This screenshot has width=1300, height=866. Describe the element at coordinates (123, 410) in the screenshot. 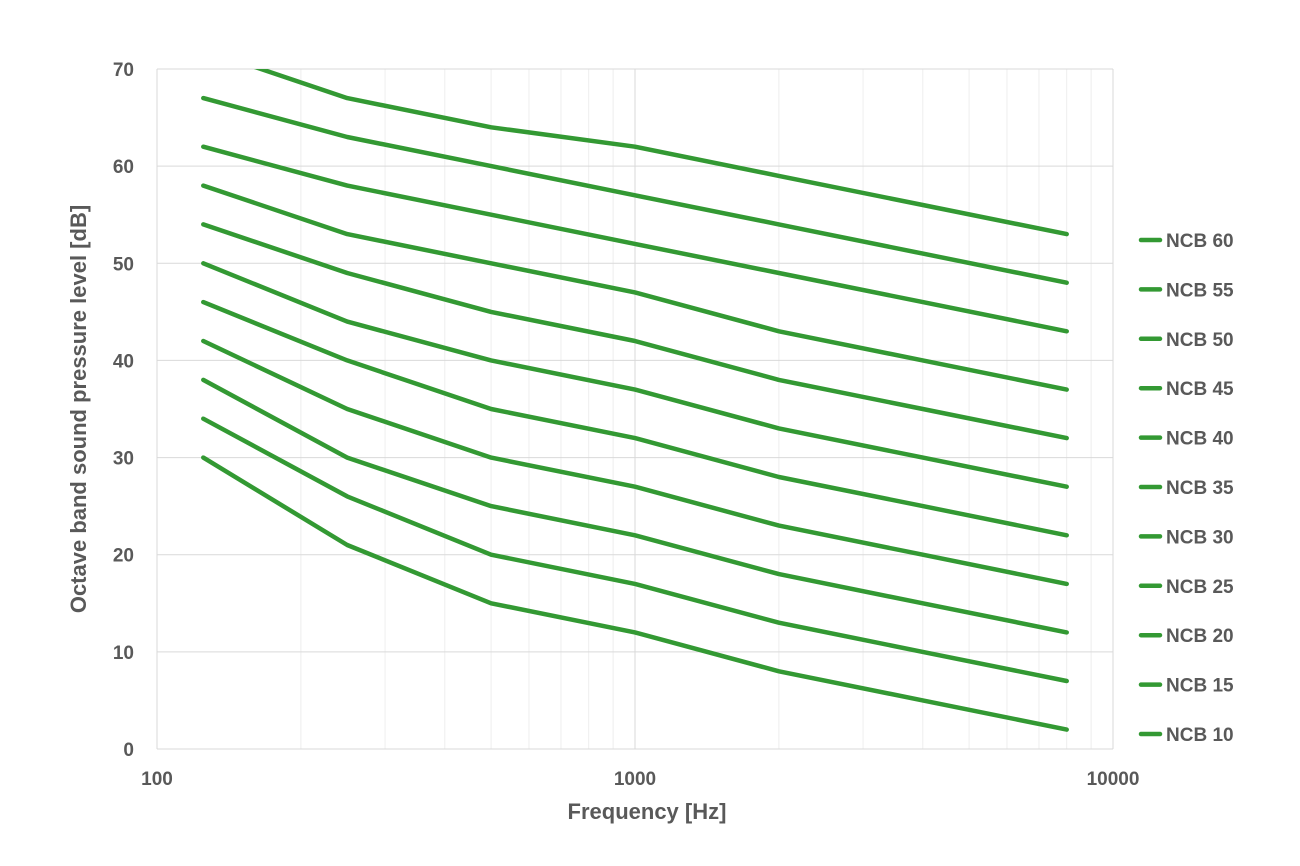

I see `y-axis-ticks: 0 10 20 30 40 50 60 70` at that location.